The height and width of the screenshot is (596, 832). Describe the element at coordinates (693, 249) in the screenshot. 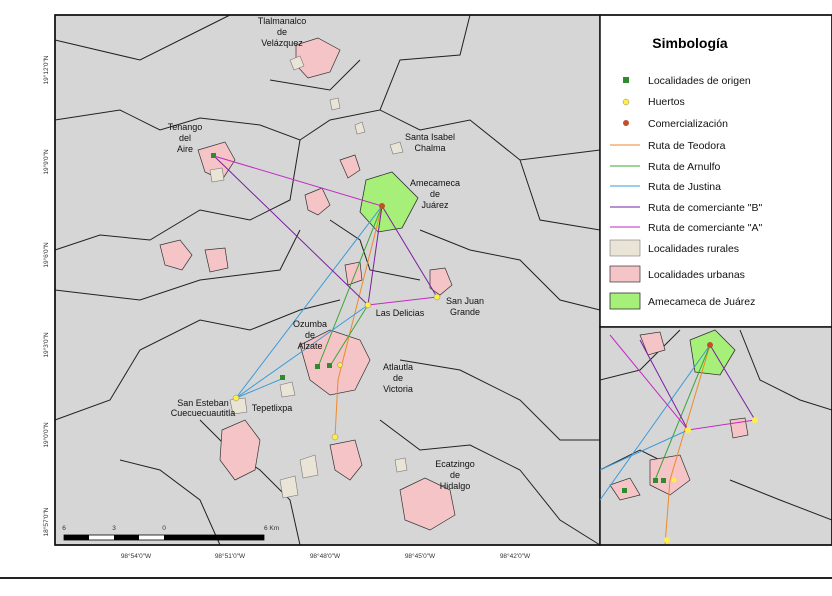

I see `legend-label: Localidades rurales` at that location.